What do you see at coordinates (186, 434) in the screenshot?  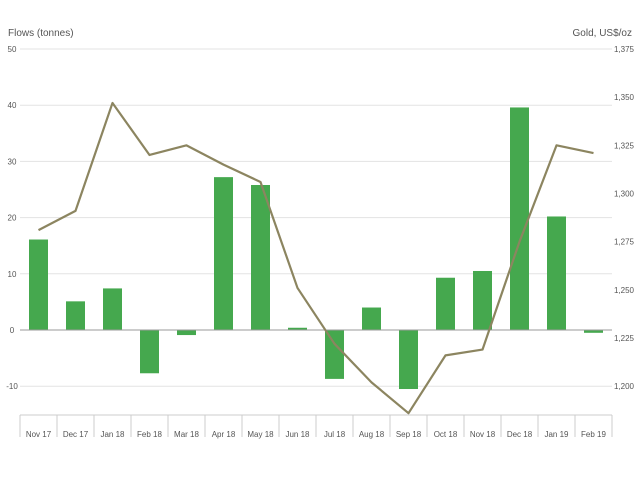 I see `x-tick-label: Mar 18` at bounding box center [186, 434].